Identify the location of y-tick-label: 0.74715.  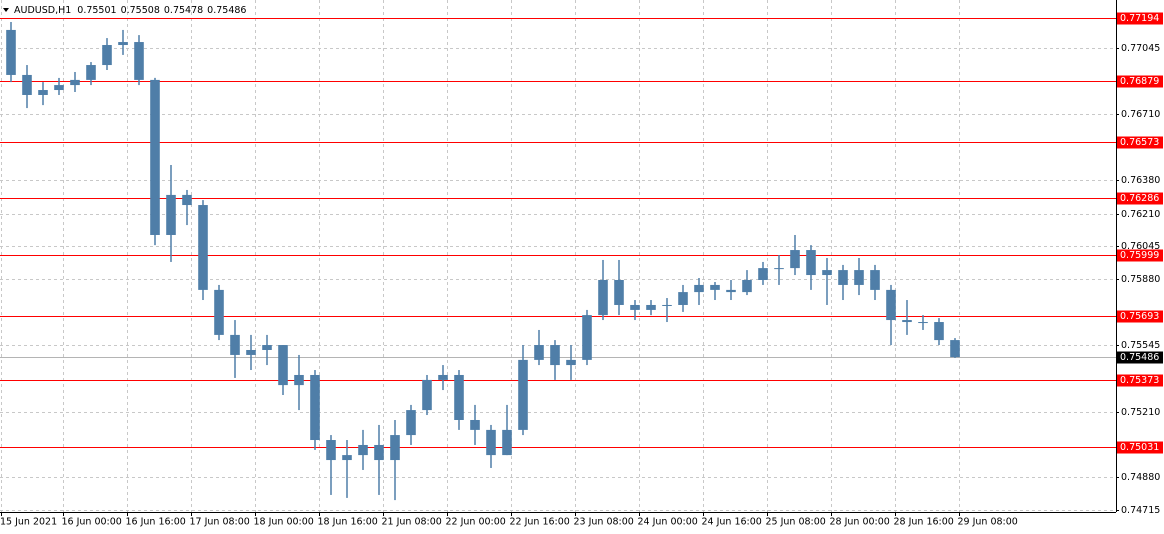
(1140, 510).